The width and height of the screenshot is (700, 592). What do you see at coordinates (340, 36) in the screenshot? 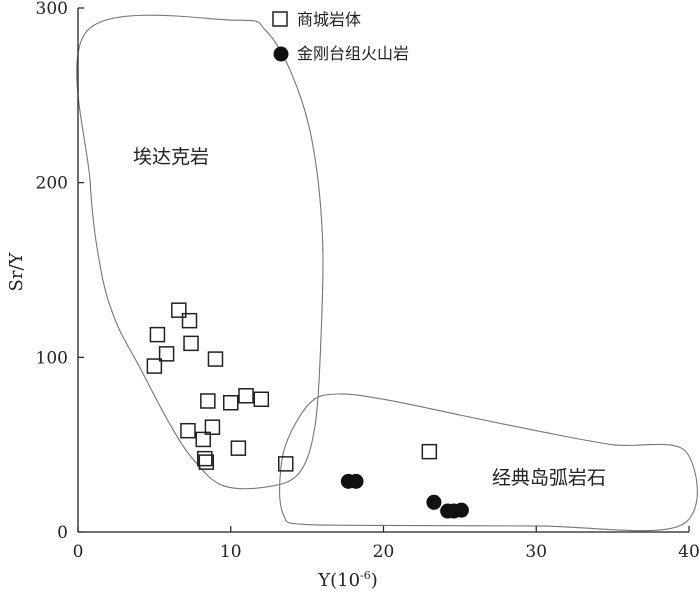
I see `legend: 商城岩体 金刚台组火山岩` at bounding box center [340, 36].